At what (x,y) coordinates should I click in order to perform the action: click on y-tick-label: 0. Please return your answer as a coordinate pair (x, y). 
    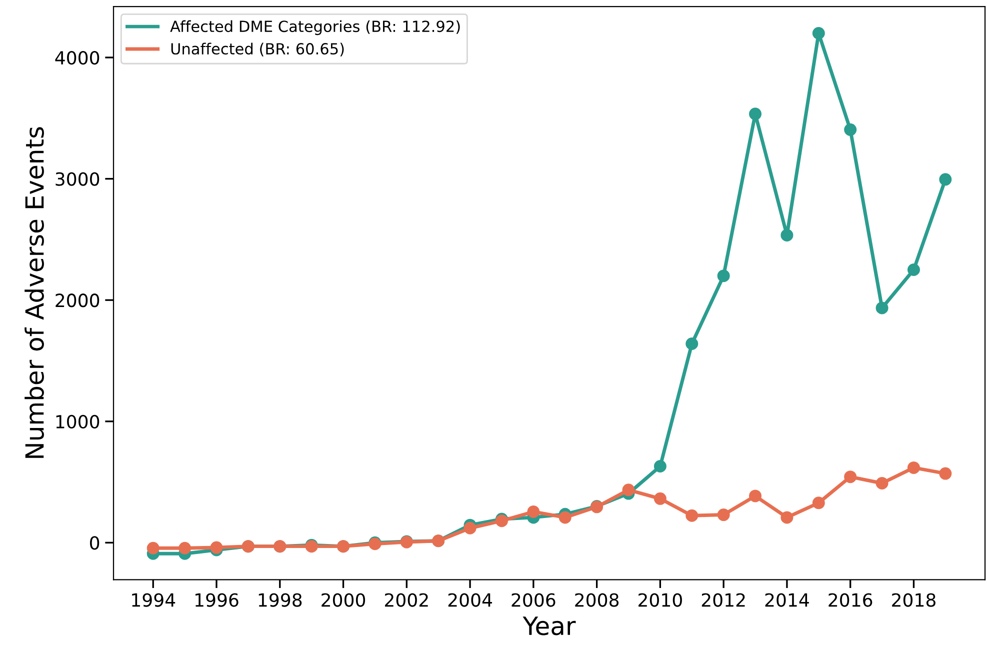
    Looking at the image, I should click on (95, 543).